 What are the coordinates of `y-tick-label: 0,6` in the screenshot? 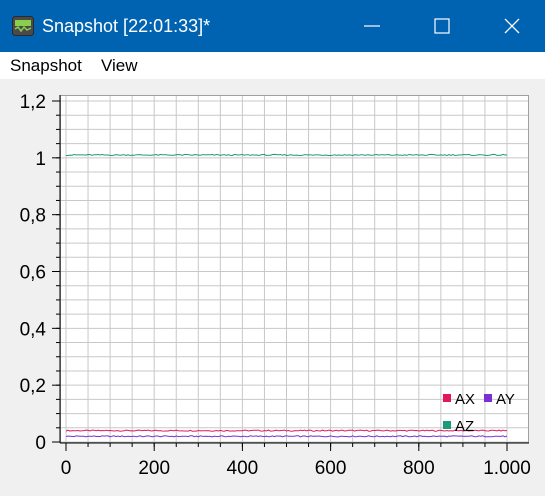 It's located at (33, 273).